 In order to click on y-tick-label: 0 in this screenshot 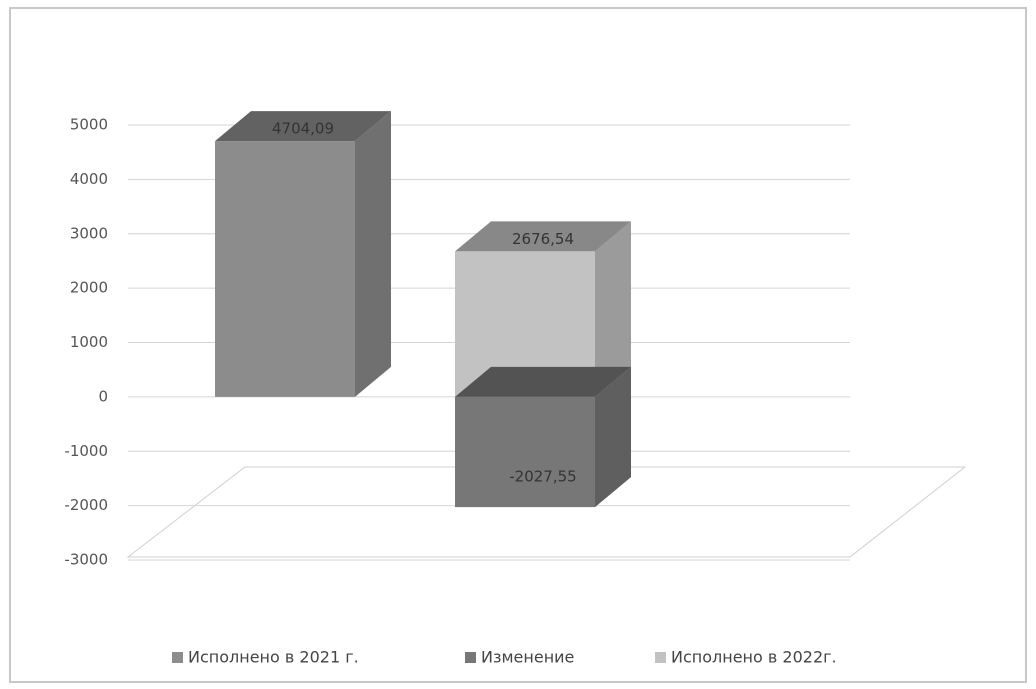, I will do `click(103, 396)`.